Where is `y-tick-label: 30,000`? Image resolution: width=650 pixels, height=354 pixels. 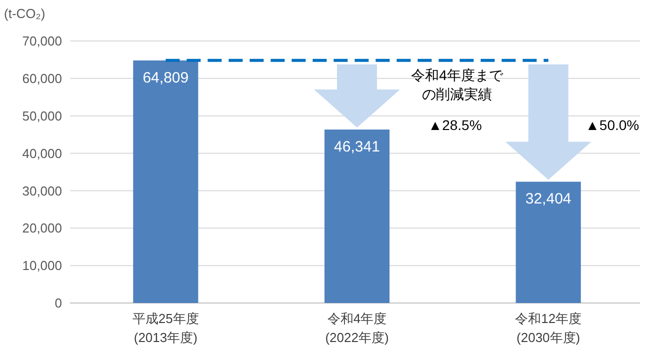
y-tick-label: 30,000 is located at coordinates (42, 190).